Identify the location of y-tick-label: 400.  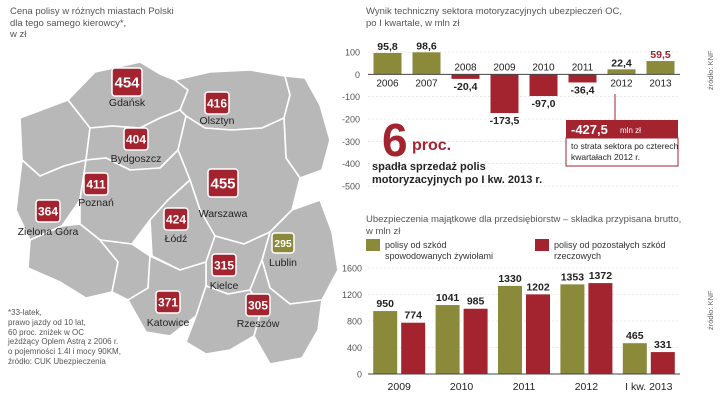
(354, 348).